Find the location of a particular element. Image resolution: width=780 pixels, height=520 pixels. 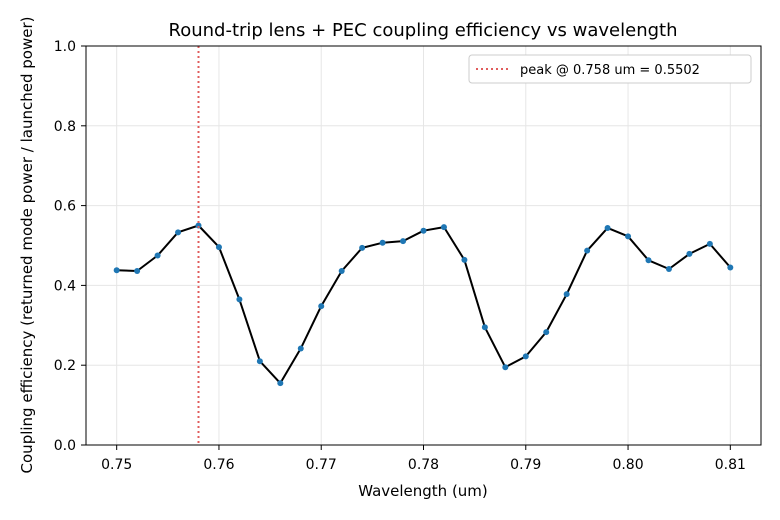

x-tick-label: 0.75 is located at coordinates (116, 465).